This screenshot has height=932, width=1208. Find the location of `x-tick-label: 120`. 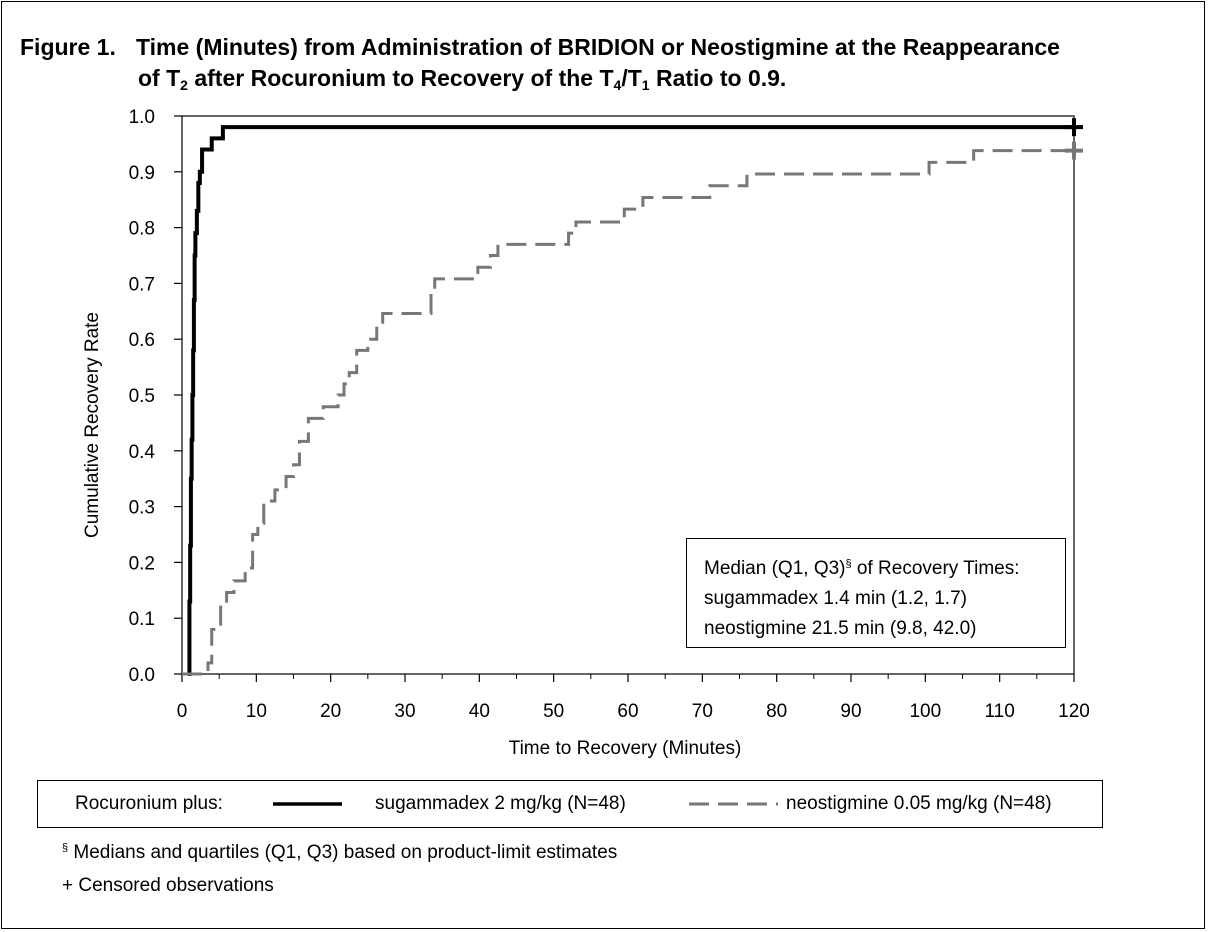

x-tick-label: 120 is located at coordinates (1074, 711).